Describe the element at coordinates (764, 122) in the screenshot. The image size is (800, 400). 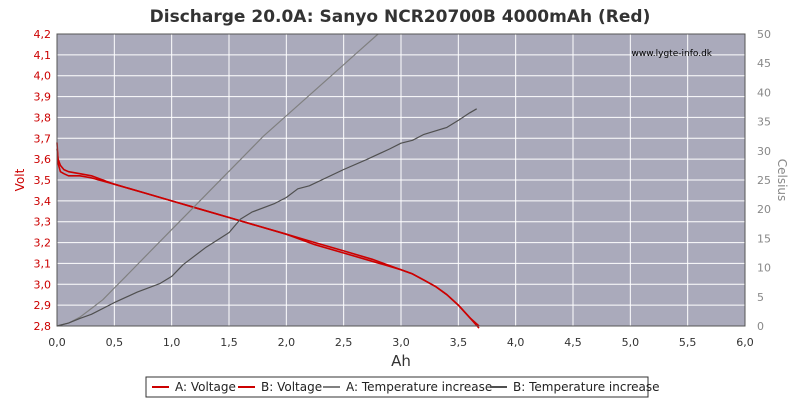
I see `y-right-tick-label: 35` at that location.